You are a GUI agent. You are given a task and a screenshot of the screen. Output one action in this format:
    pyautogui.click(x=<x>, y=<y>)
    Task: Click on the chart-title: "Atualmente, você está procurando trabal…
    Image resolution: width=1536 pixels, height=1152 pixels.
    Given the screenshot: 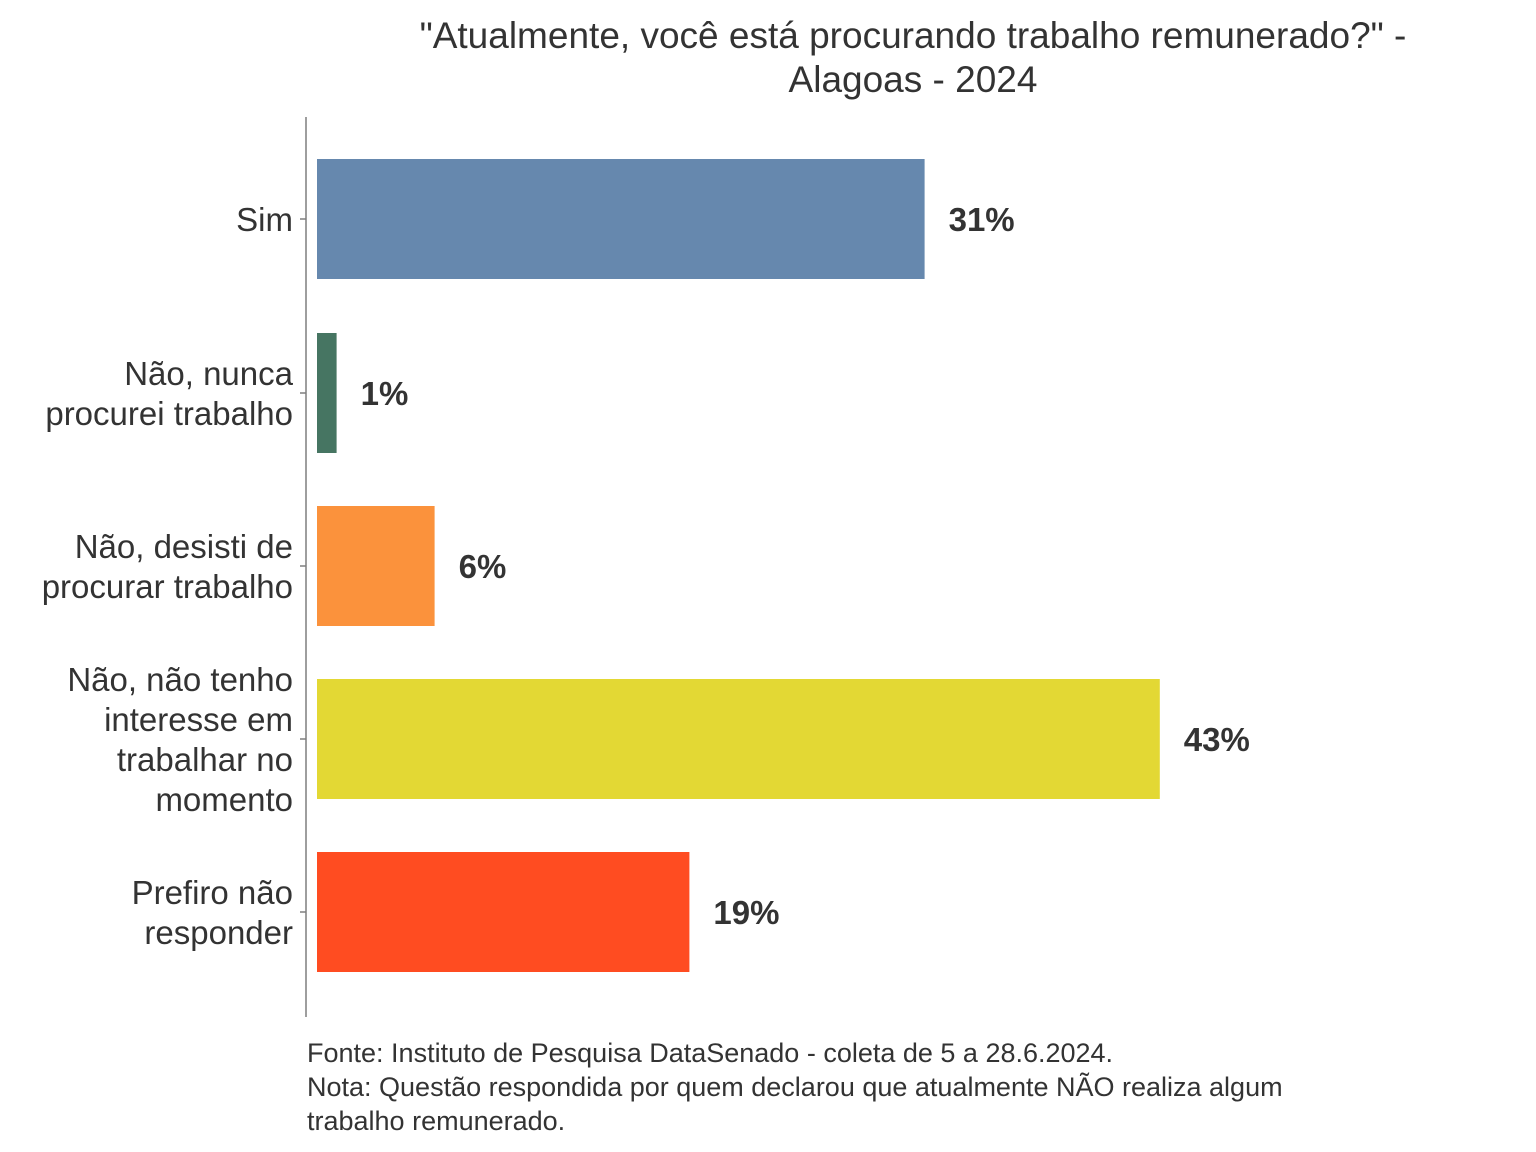 What is the action you would take?
    pyautogui.click(x=913, y=57)
    